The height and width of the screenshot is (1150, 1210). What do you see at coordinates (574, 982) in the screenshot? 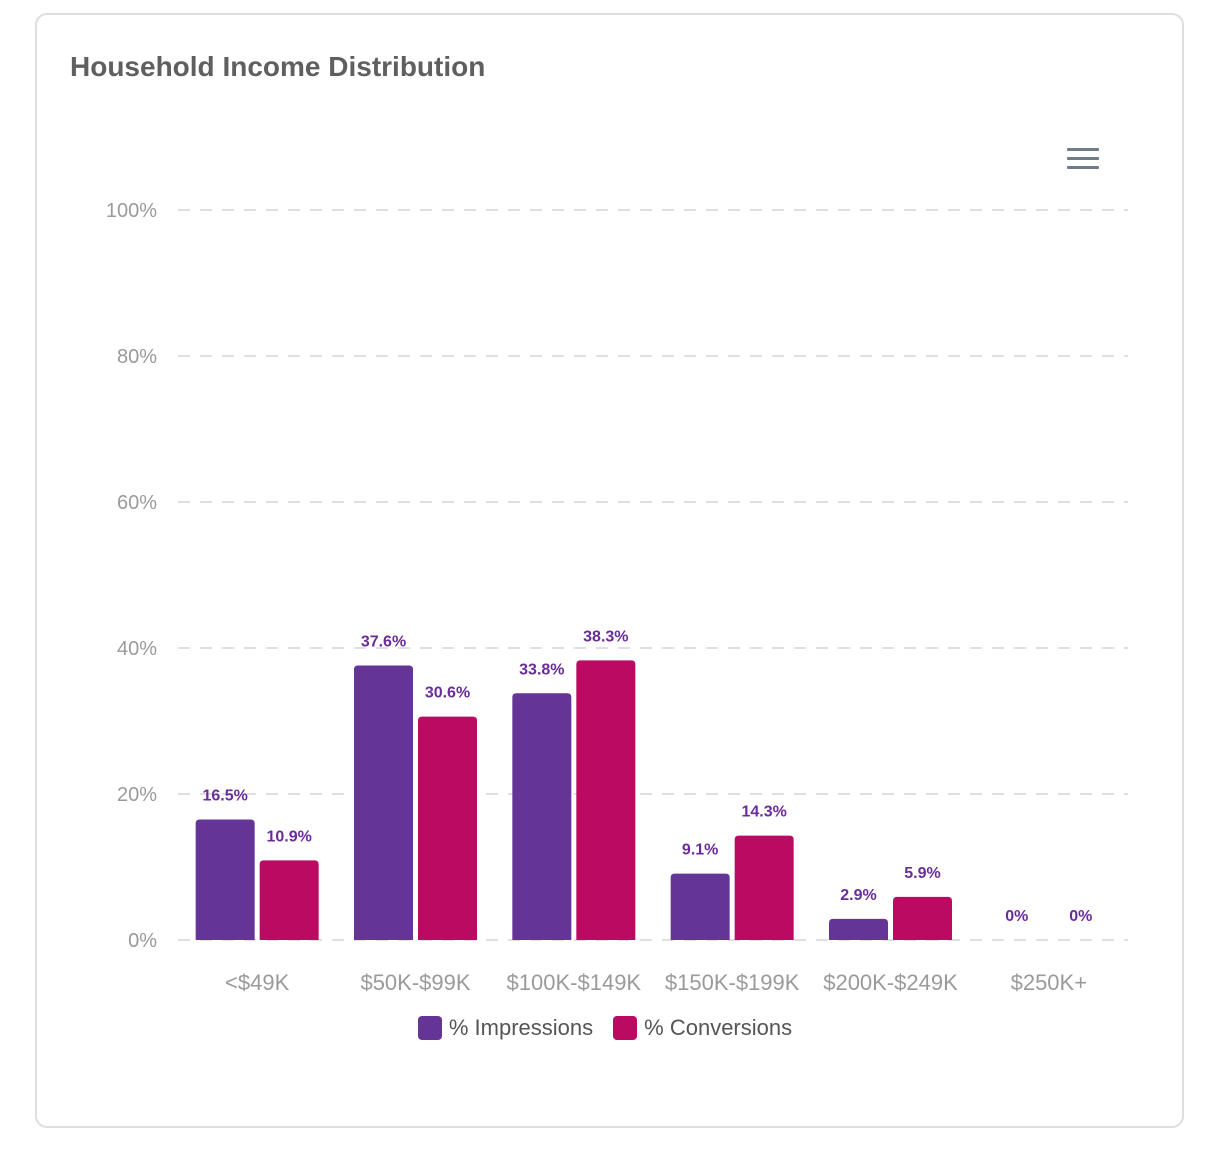
I see `x-tick-label: $100K-$149K` at bounding box center [574, 982].